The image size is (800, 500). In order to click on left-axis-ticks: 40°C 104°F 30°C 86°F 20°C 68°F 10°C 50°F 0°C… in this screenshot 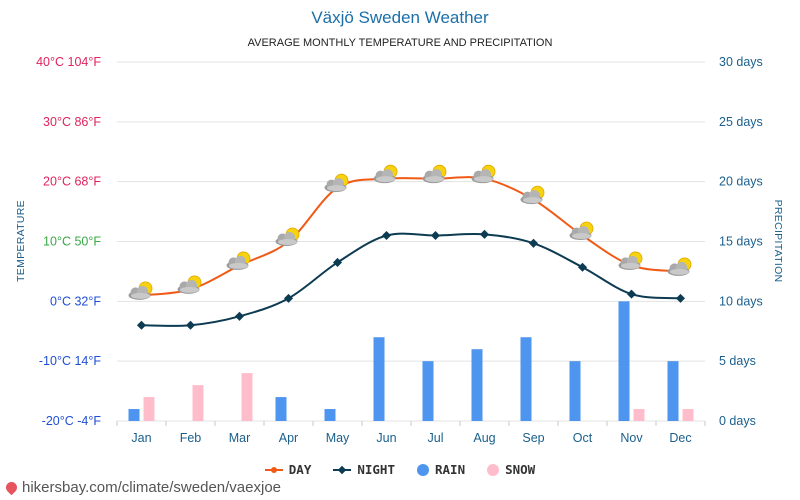, I will do `click(68, 241)`.